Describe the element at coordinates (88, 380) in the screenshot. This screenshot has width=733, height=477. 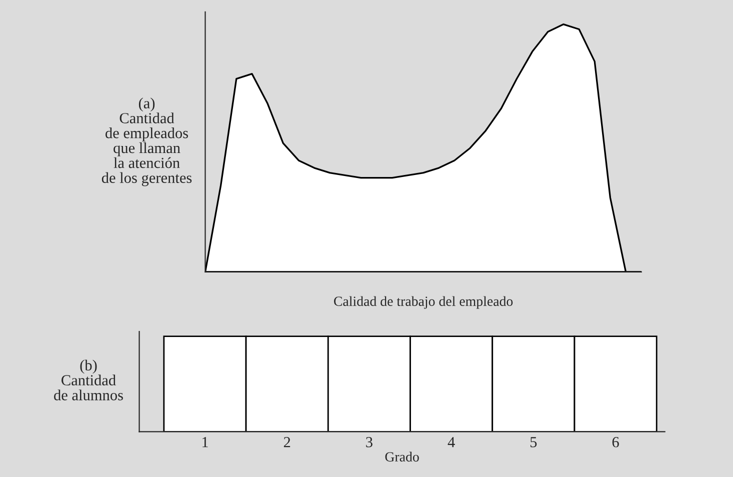
I see `y-axis-title: (b) Cantidad de alumnos` at that location.